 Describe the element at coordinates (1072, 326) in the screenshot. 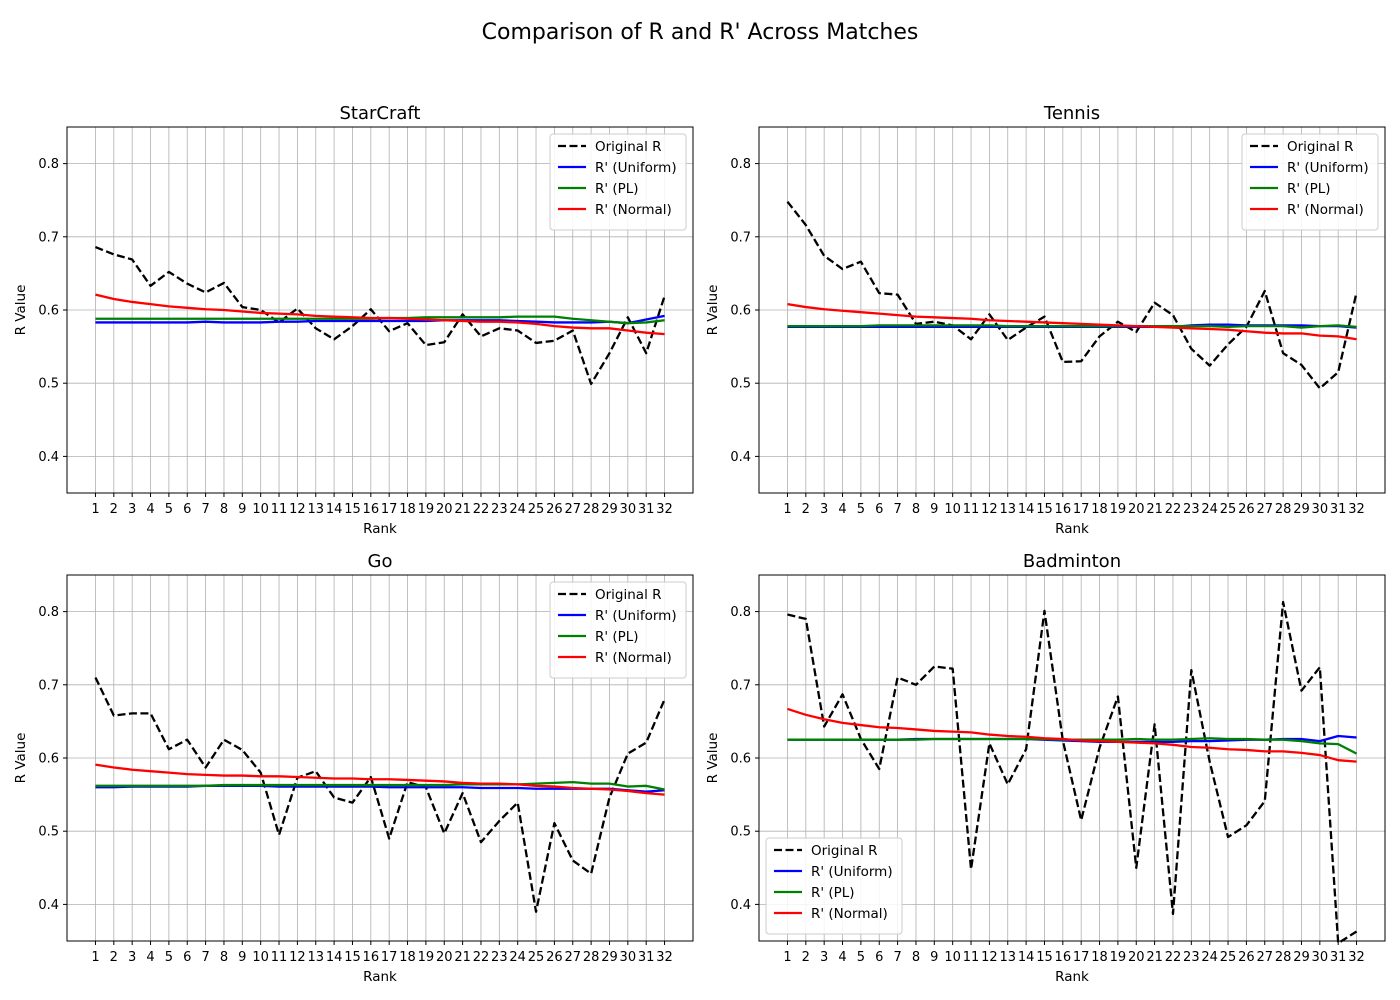

I see `series-line-r-pl` at that location.